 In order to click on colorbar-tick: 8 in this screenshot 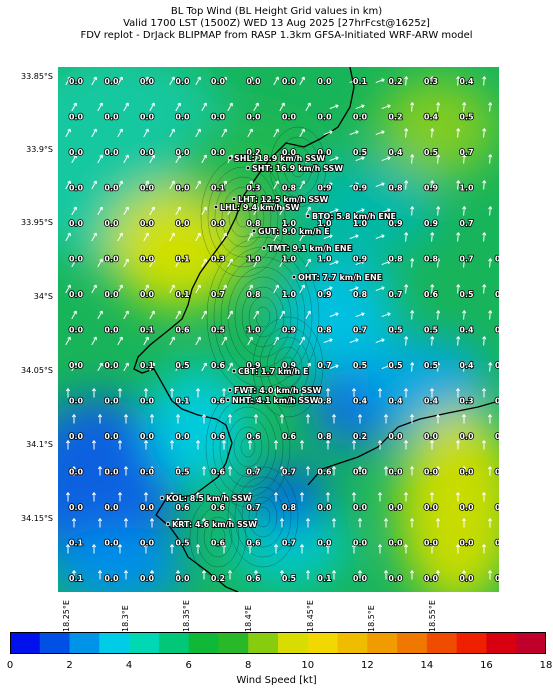, I will do `click(248, 665)`.